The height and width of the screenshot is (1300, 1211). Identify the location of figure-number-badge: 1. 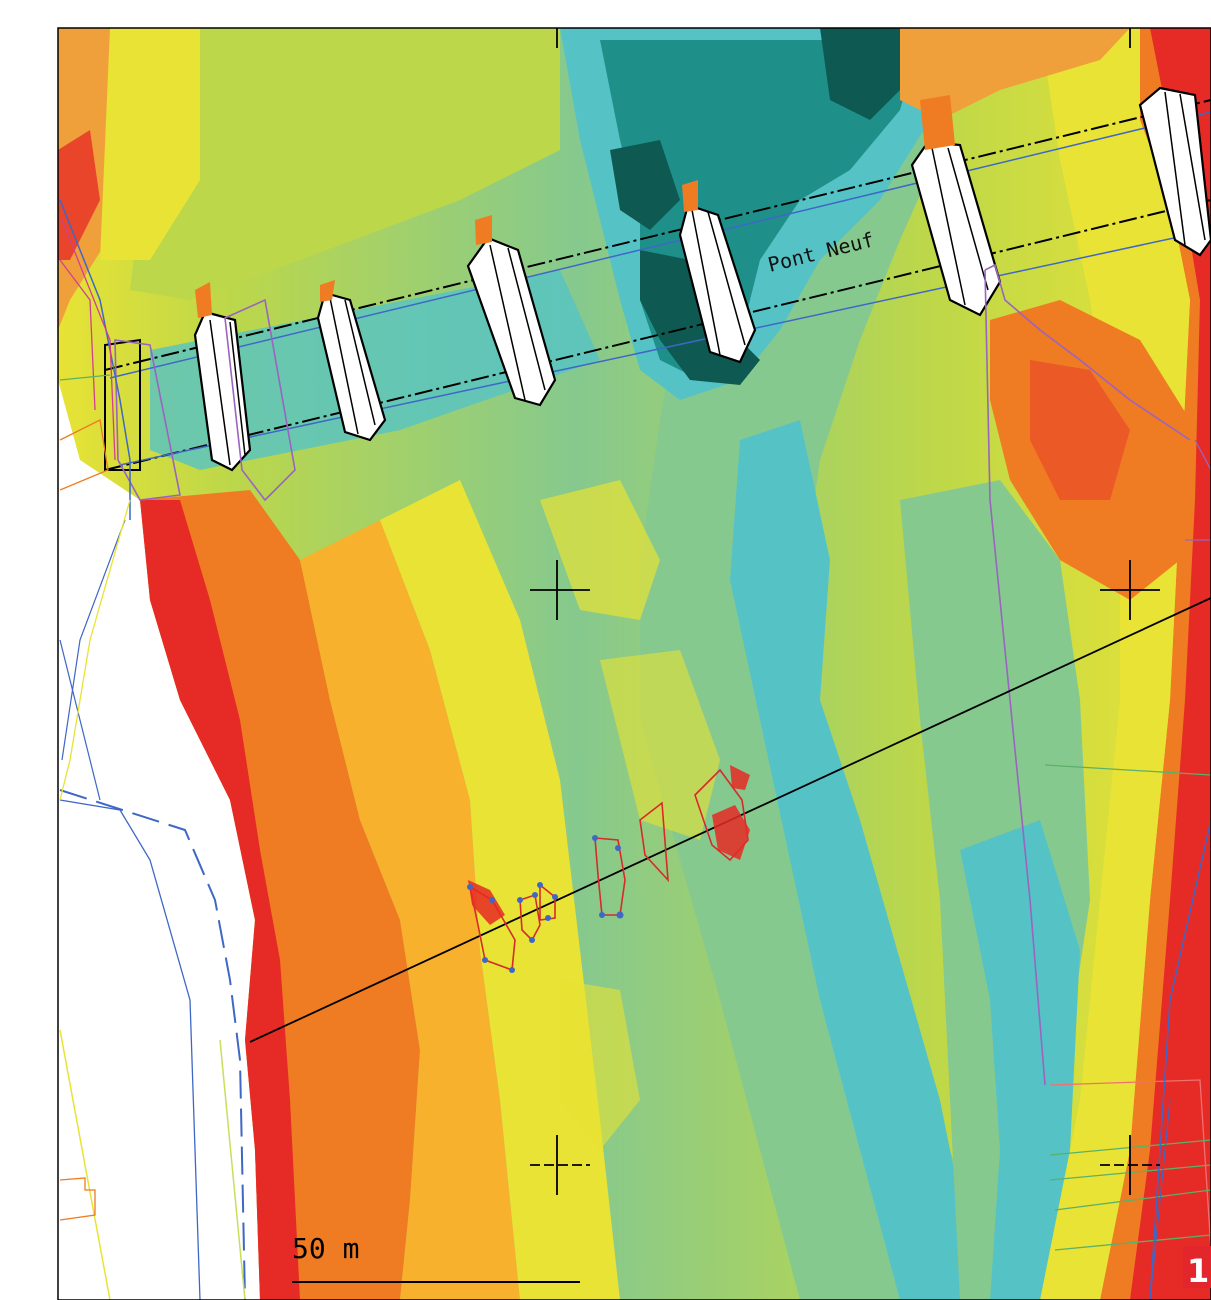
(1197, 1268).